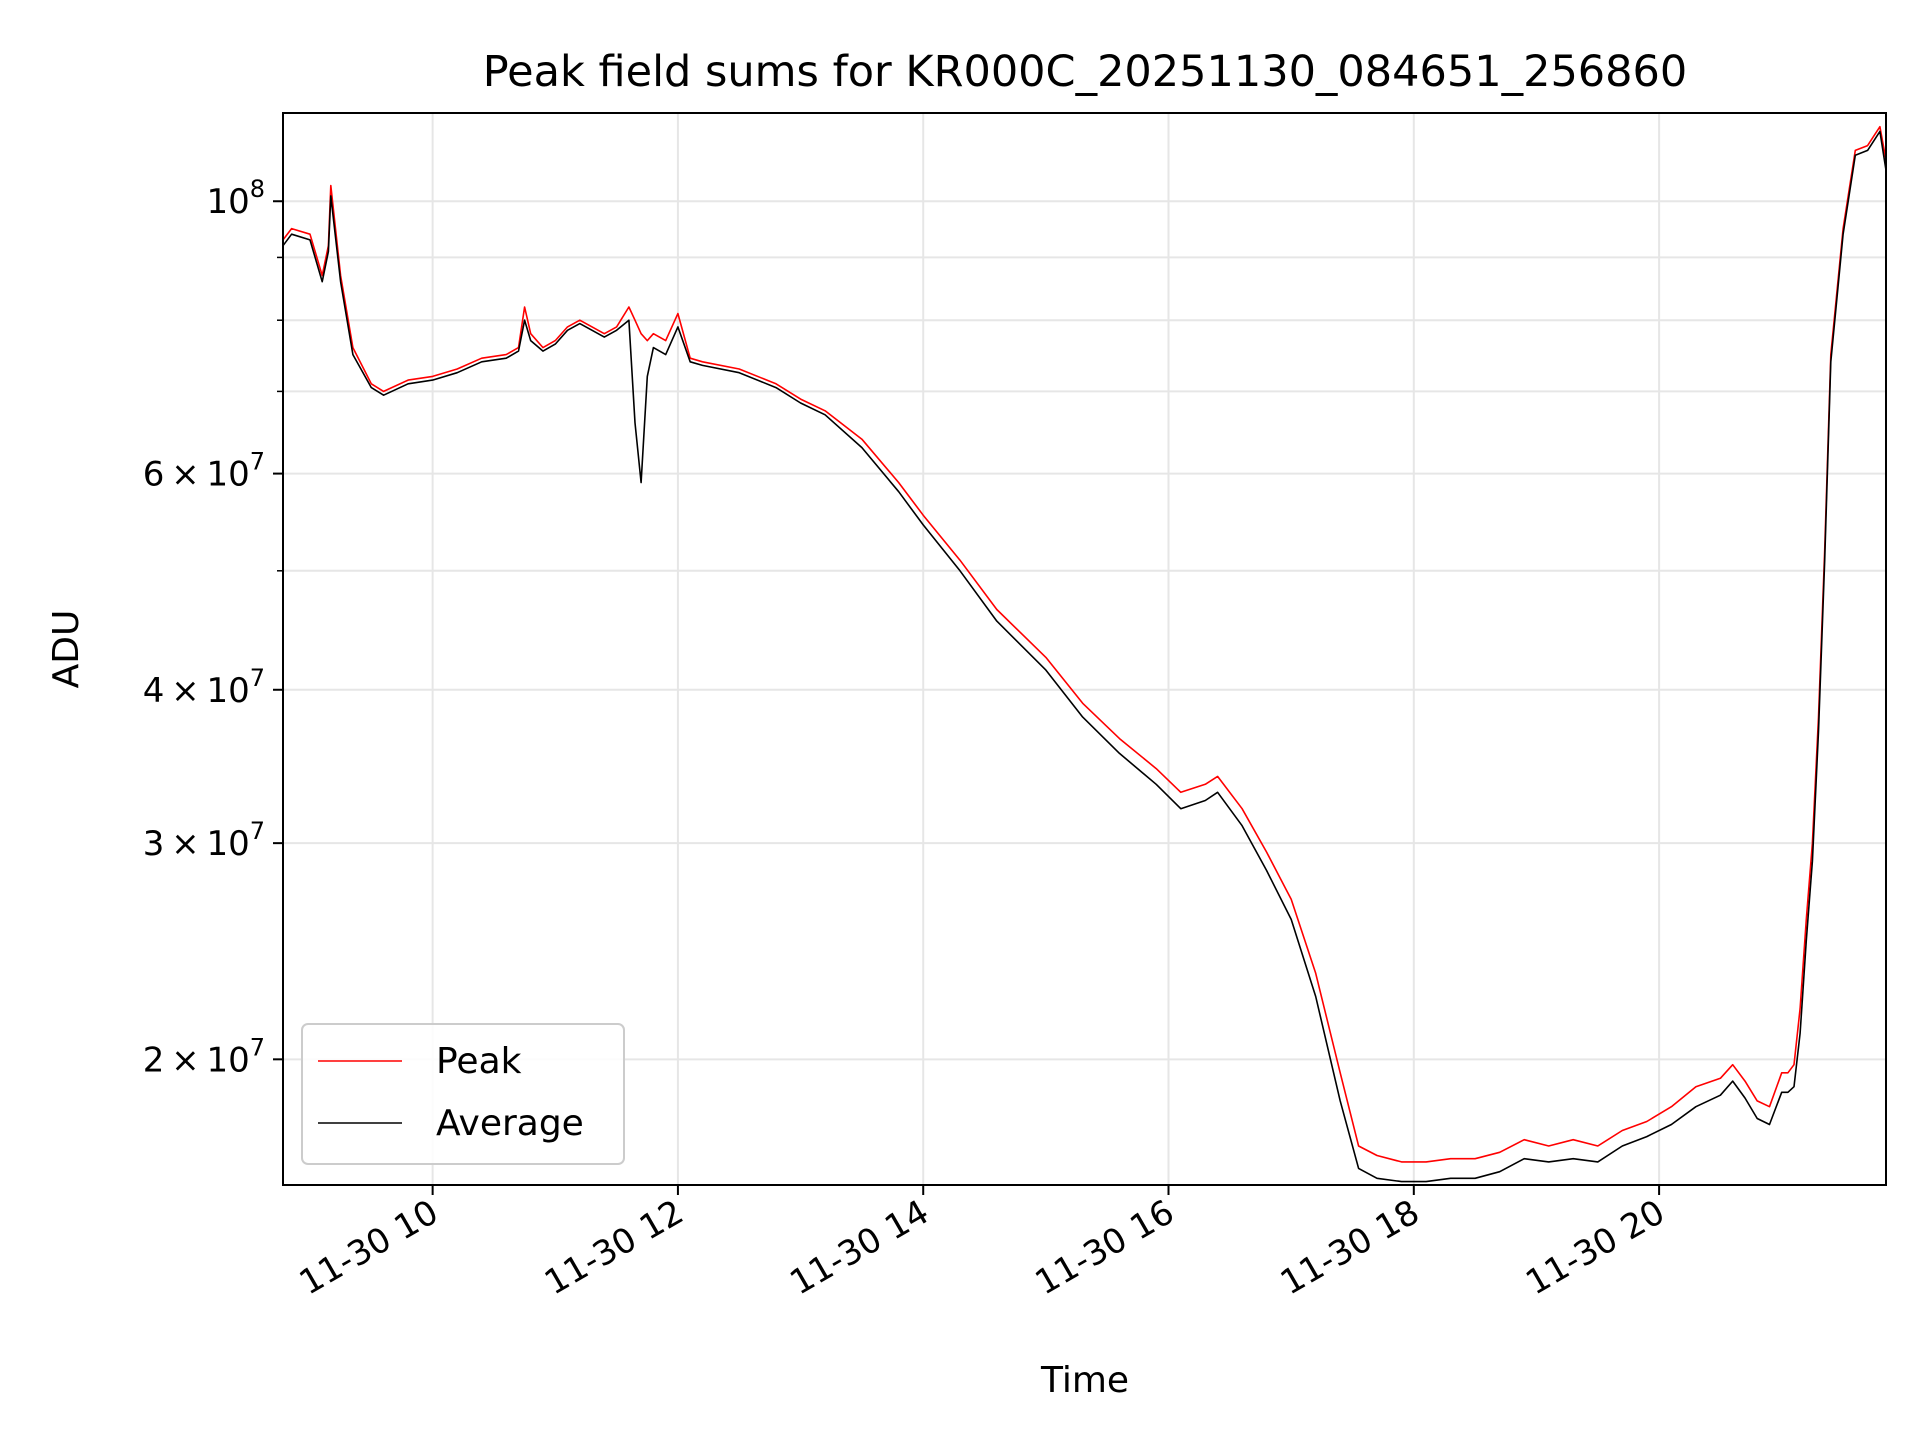  What do you see at coordinates (204, 471) in the screenshot?
I see `y-tick-label: 6 × 10⁷` at bounding box center [204, 471].